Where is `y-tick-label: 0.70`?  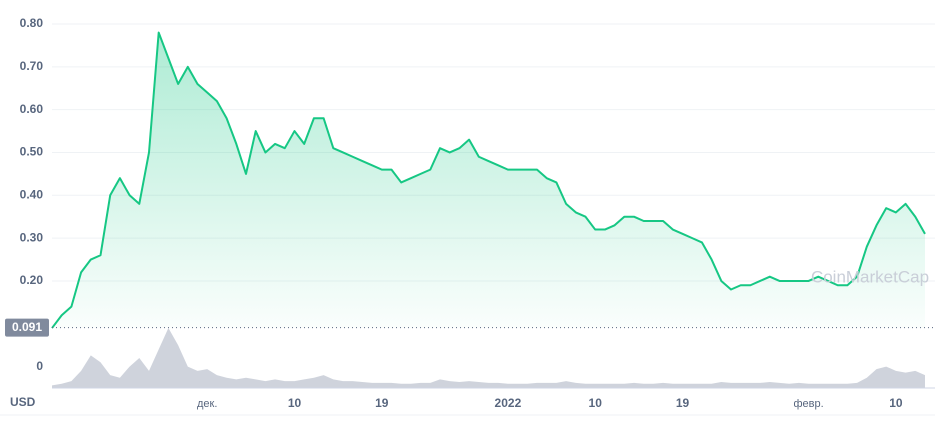
y-tick-label: 0.70 is located at coordinates (32, 66).